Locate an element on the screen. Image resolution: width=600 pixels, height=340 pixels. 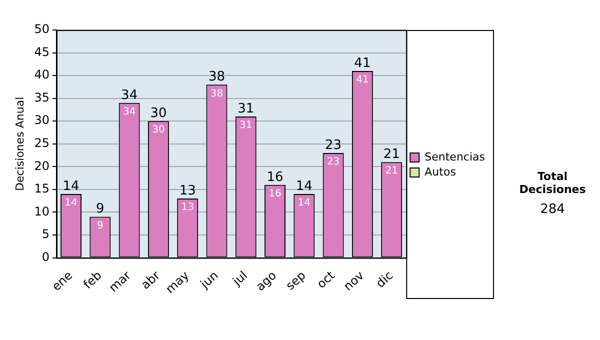
data-label: 23 is located at coordinates (333, 162).